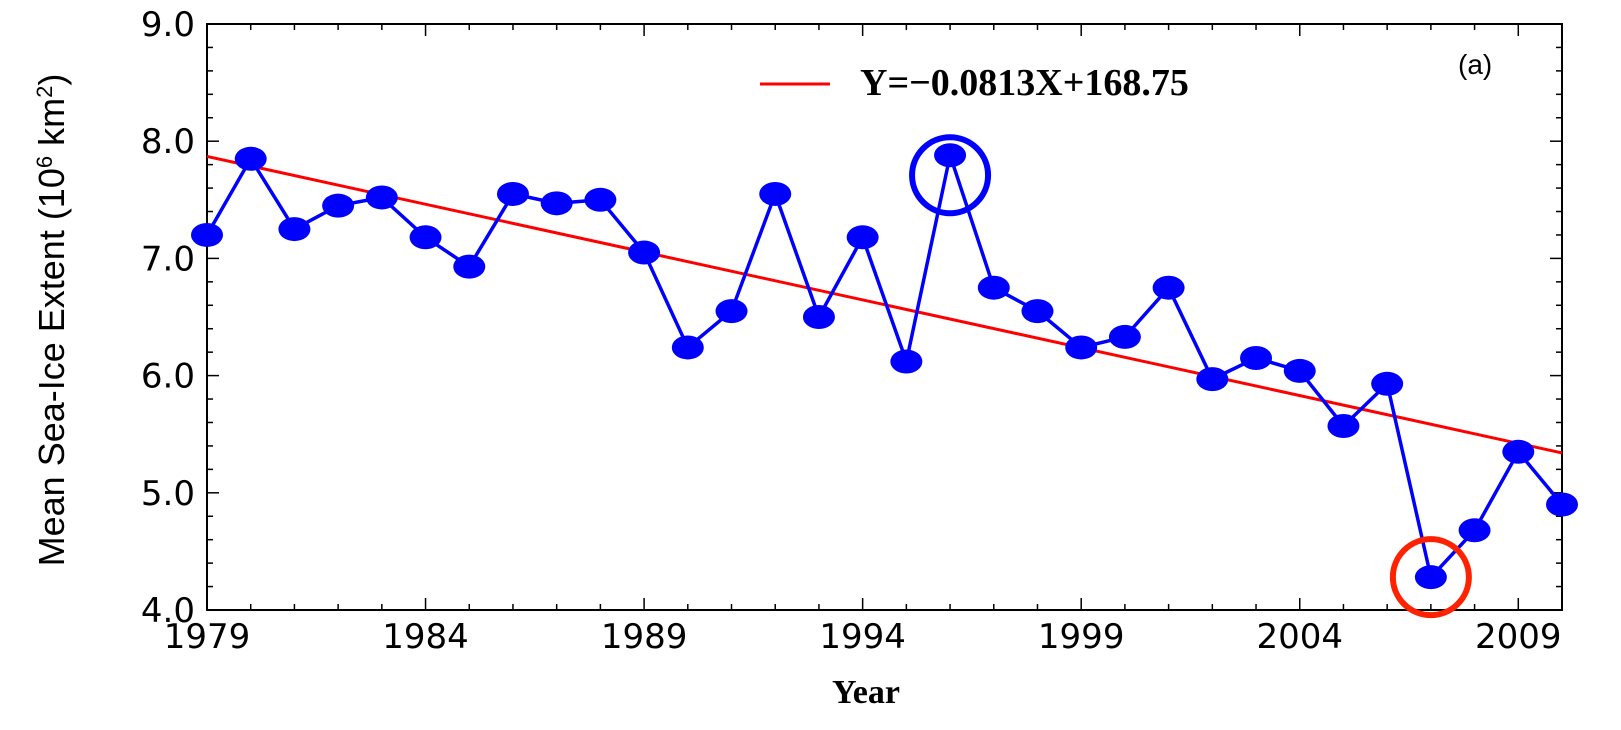  I want to click on y-axis-label: Mean Sea-Ice Extent (106 km2), so click(51, 320).